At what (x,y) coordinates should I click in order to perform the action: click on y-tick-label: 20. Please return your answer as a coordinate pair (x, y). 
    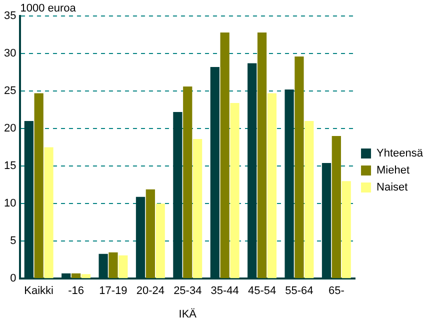
    Looking at the image, I should click on (10, 128).